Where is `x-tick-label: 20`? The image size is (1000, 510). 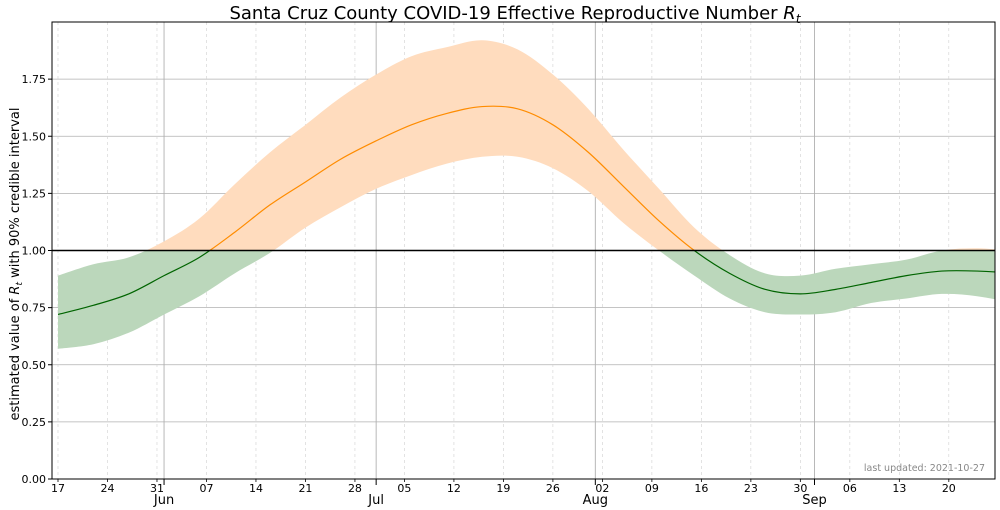
x-tick-label: 20 is located at coordinates (949, 488).